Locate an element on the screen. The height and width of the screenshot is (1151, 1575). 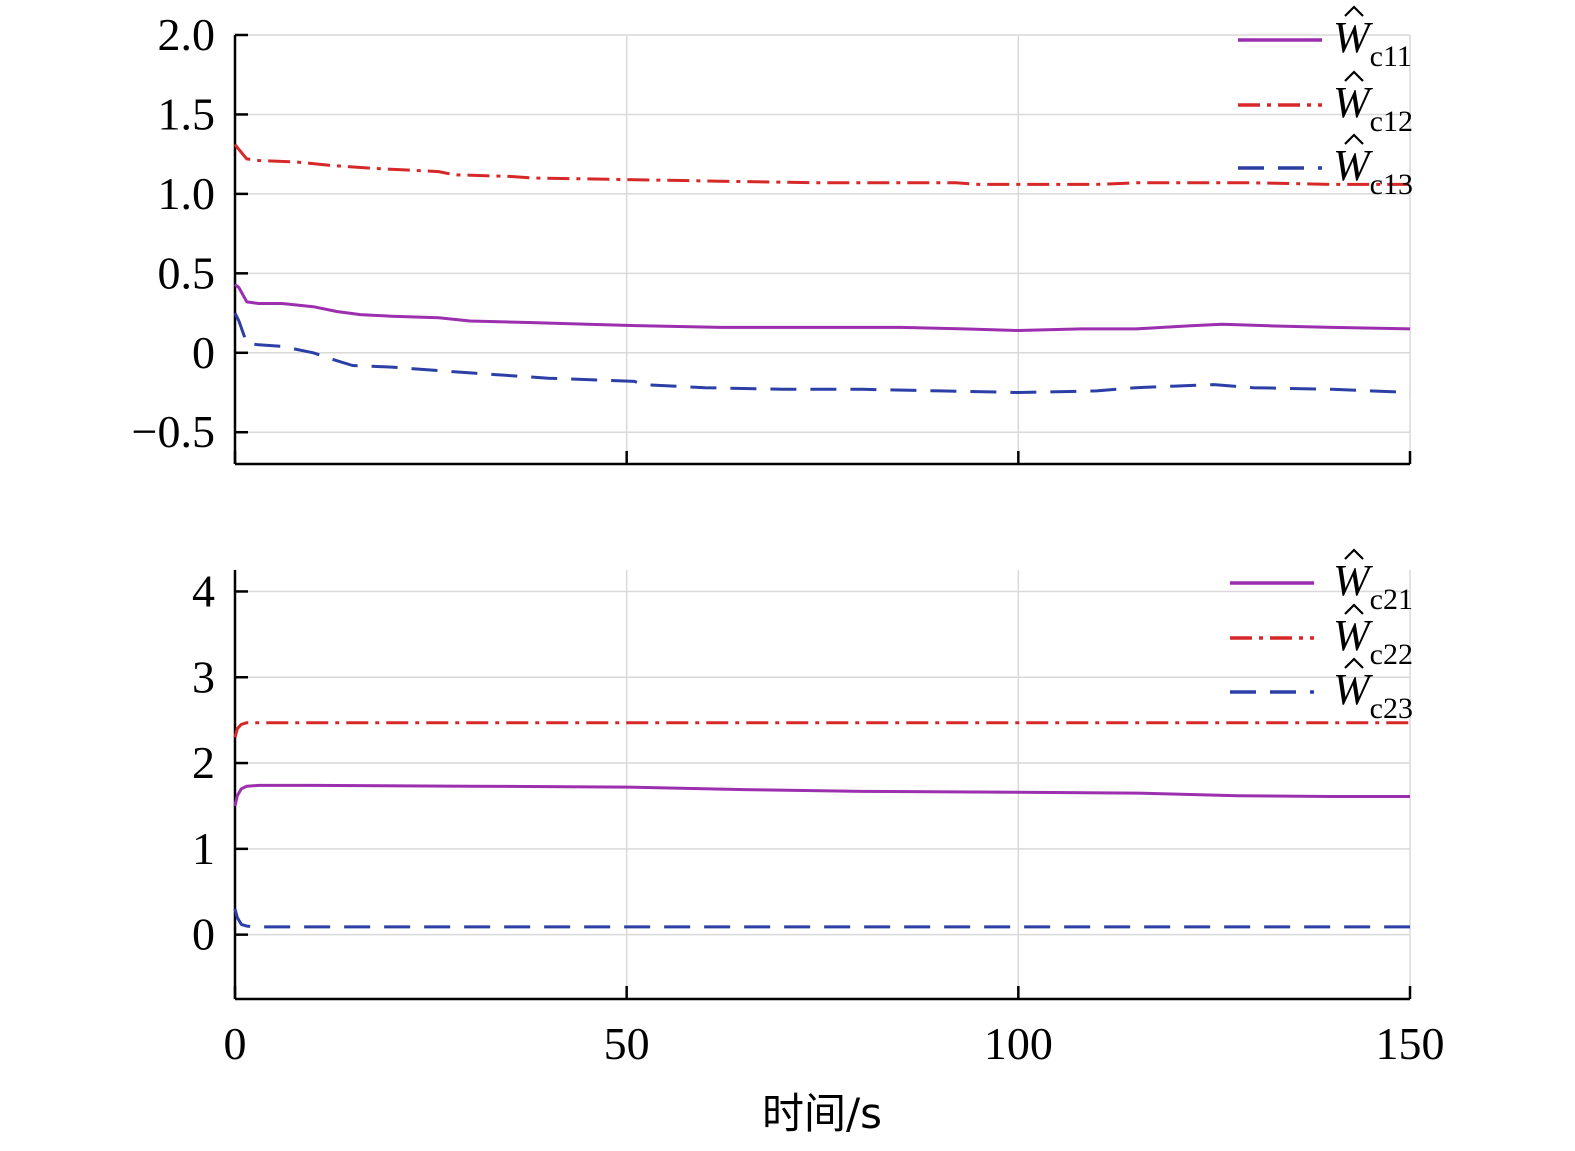
series-line-c11 is located at coordinates (822, 307).